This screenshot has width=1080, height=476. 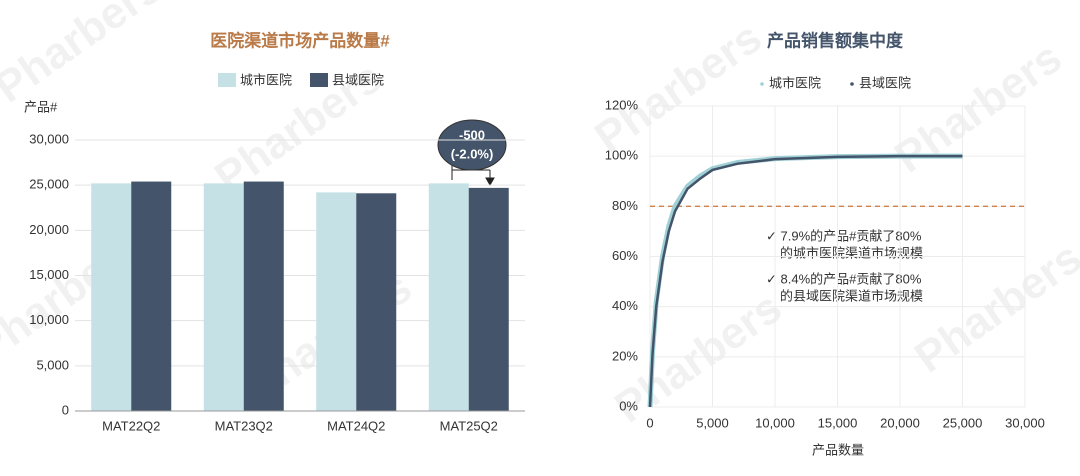 I want to click on y-tick-label: 5,000, so click(x=52, y=364).